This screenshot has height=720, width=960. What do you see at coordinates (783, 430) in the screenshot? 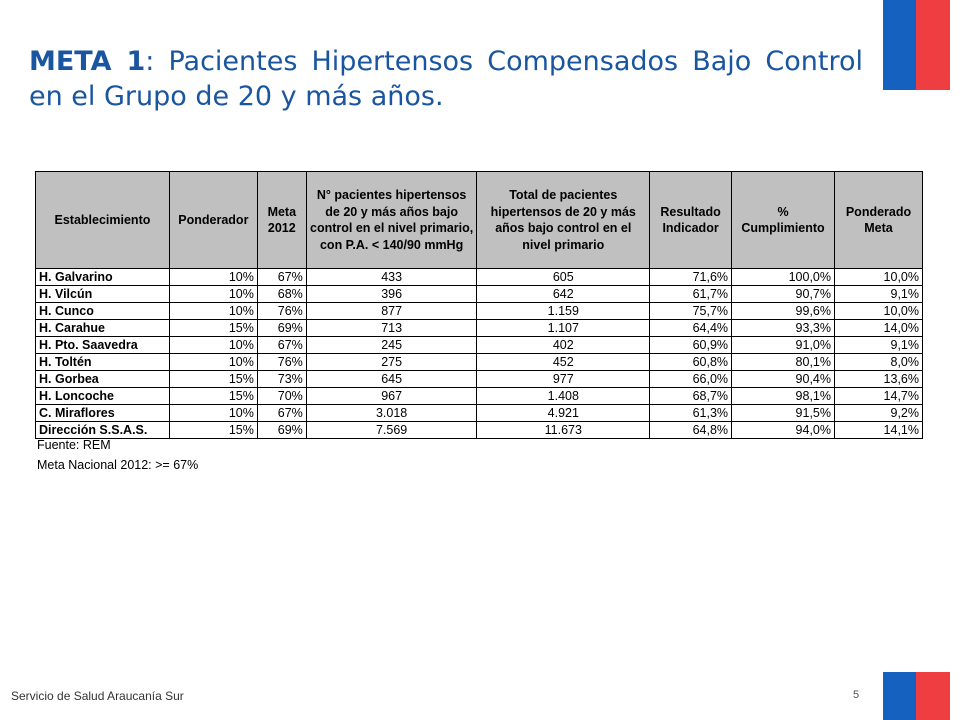
I see `cell-cumplimiento: 94,0%` at bounding box center [783, 430].